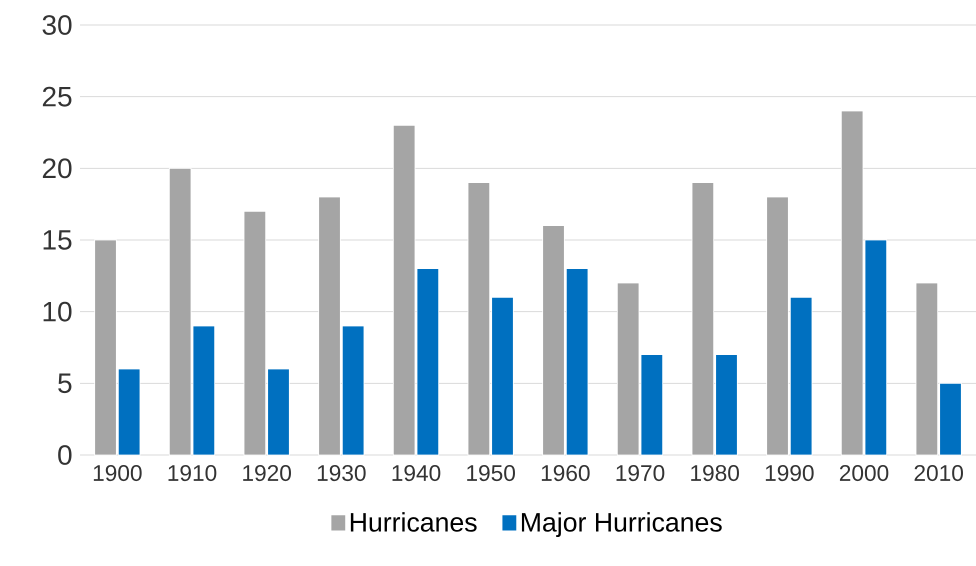  What do you see at coordinates (640, 473) in the screenshot?
I see `x-tick-label: 1970` at bounding box center [640, 473].